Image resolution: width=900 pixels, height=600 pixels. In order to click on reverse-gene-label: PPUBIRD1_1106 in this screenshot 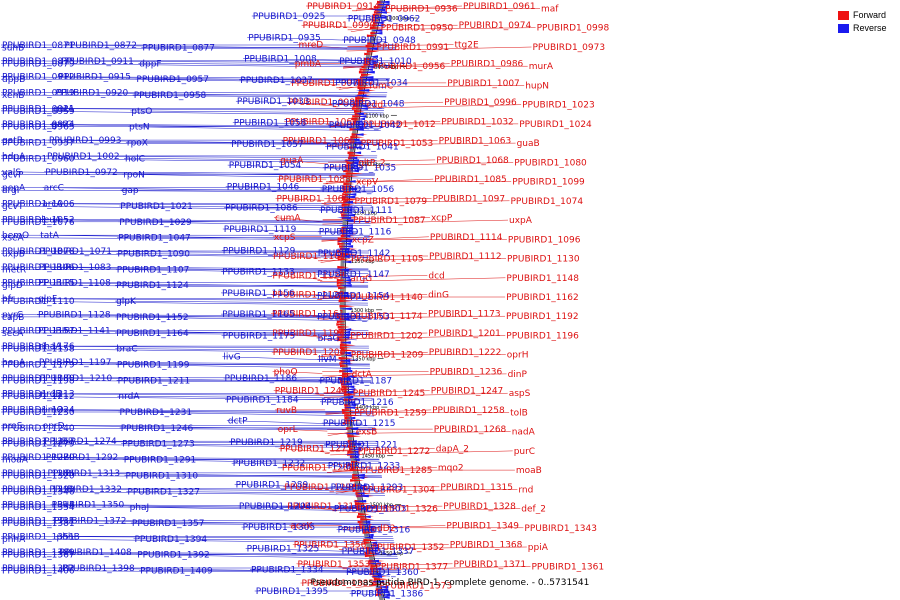, I will do `click(38, 268)`.